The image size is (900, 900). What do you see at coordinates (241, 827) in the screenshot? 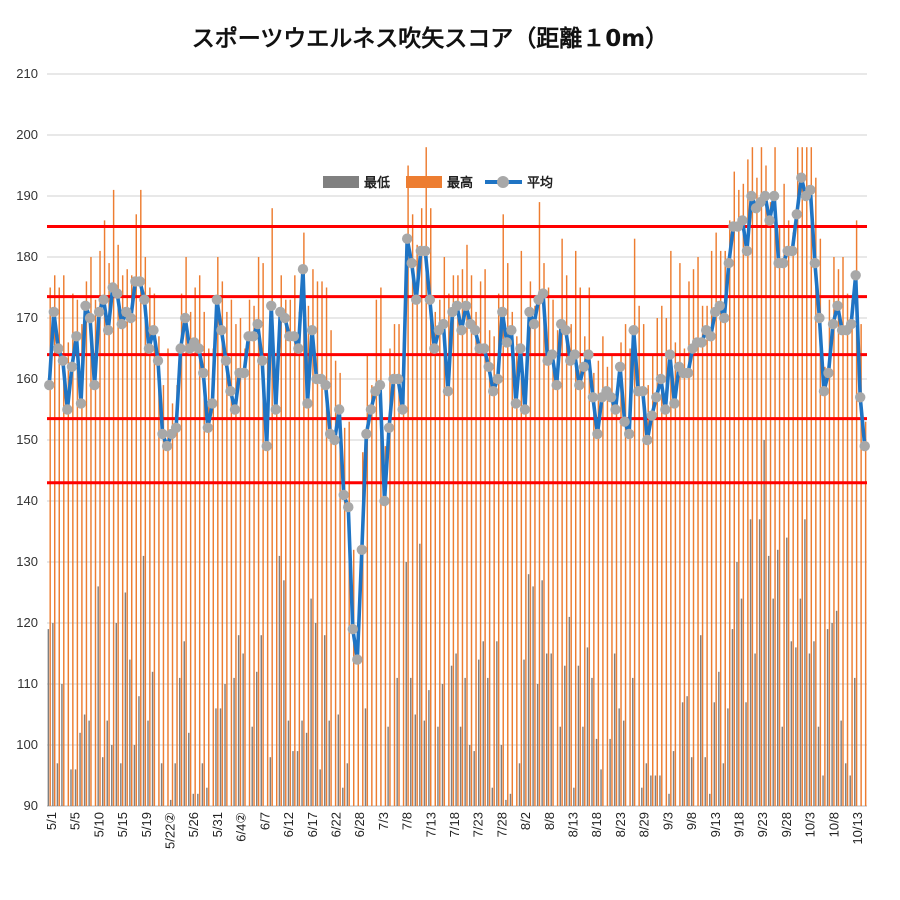
I see `x-tick-label: 6/4②` at bounding box center [241, 827].